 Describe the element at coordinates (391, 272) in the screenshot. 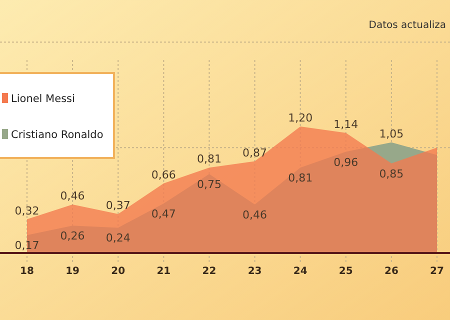

I see `x-tick-label: 26` at that location.